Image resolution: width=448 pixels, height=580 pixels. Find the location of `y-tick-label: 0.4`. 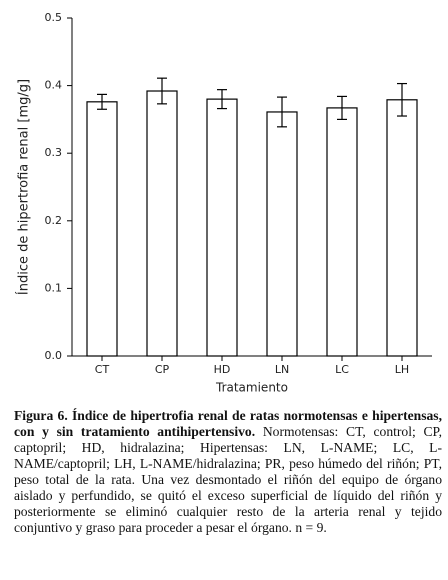

y-tick-label: 0.4 is located at coordinates (54, 85).